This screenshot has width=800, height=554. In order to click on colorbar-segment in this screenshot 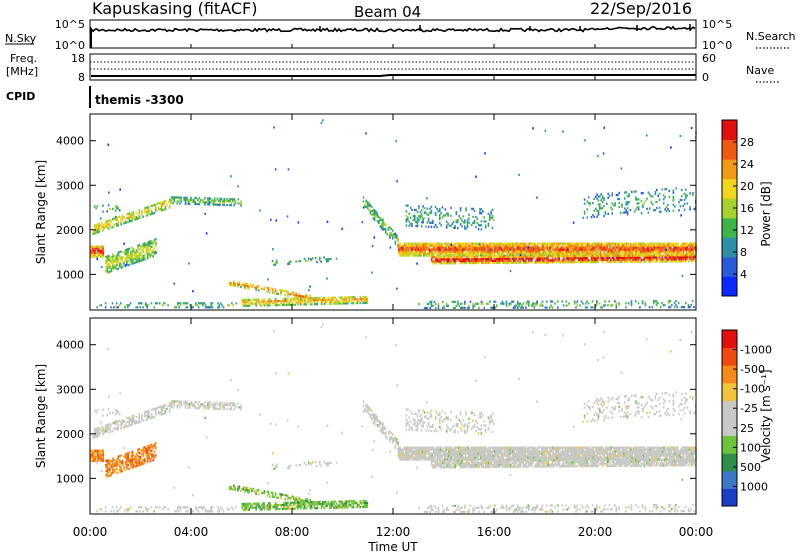, I will do `click(729, 227)`.